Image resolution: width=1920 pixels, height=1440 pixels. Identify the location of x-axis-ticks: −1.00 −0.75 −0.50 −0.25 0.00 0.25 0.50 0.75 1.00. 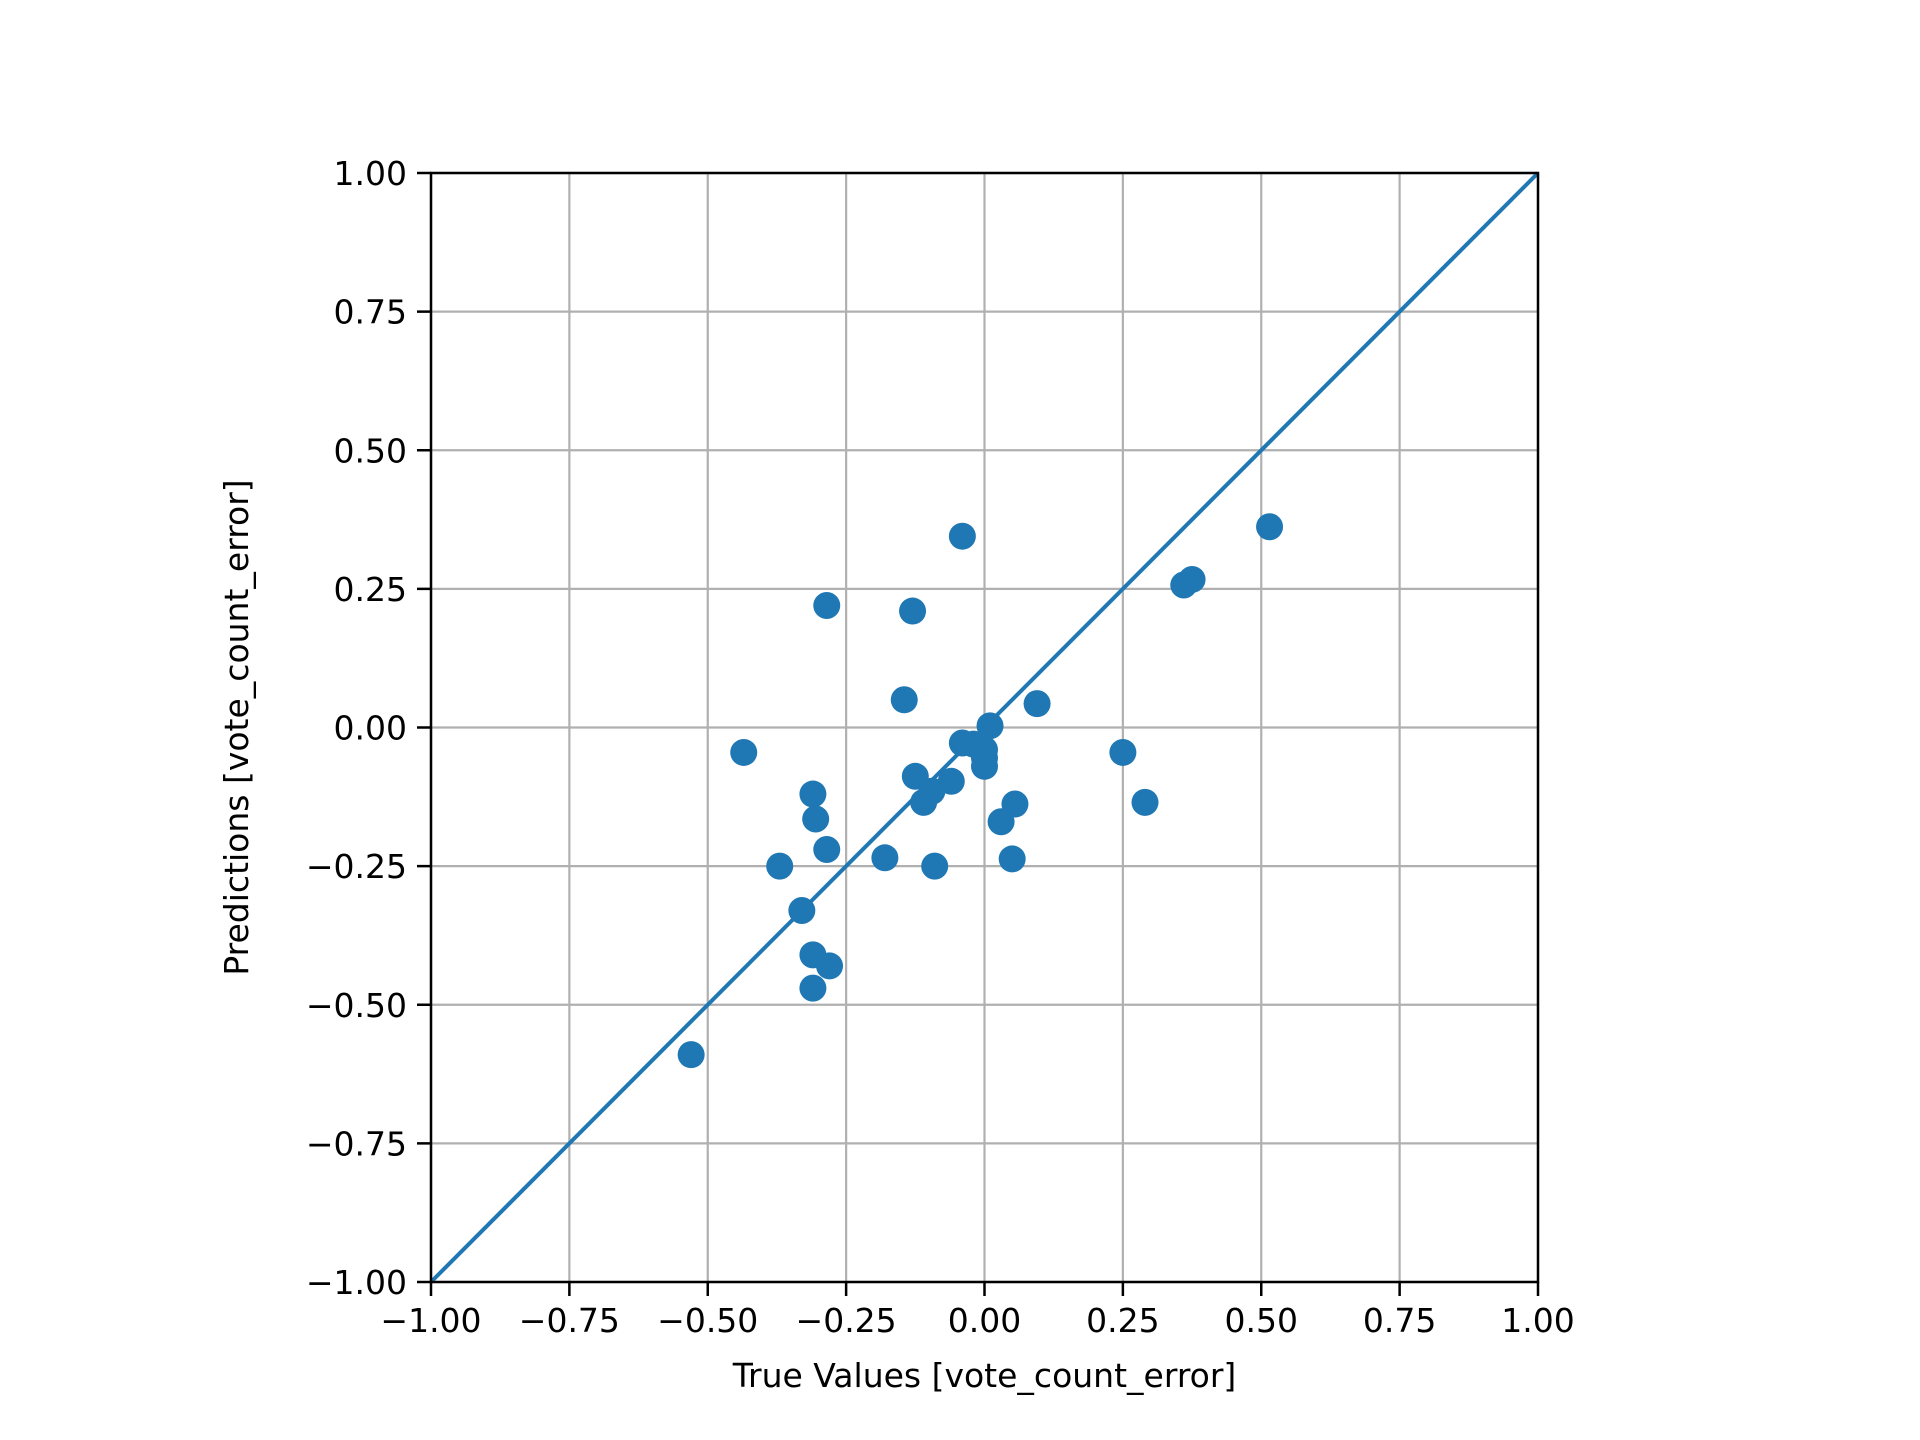
(977, 1311).